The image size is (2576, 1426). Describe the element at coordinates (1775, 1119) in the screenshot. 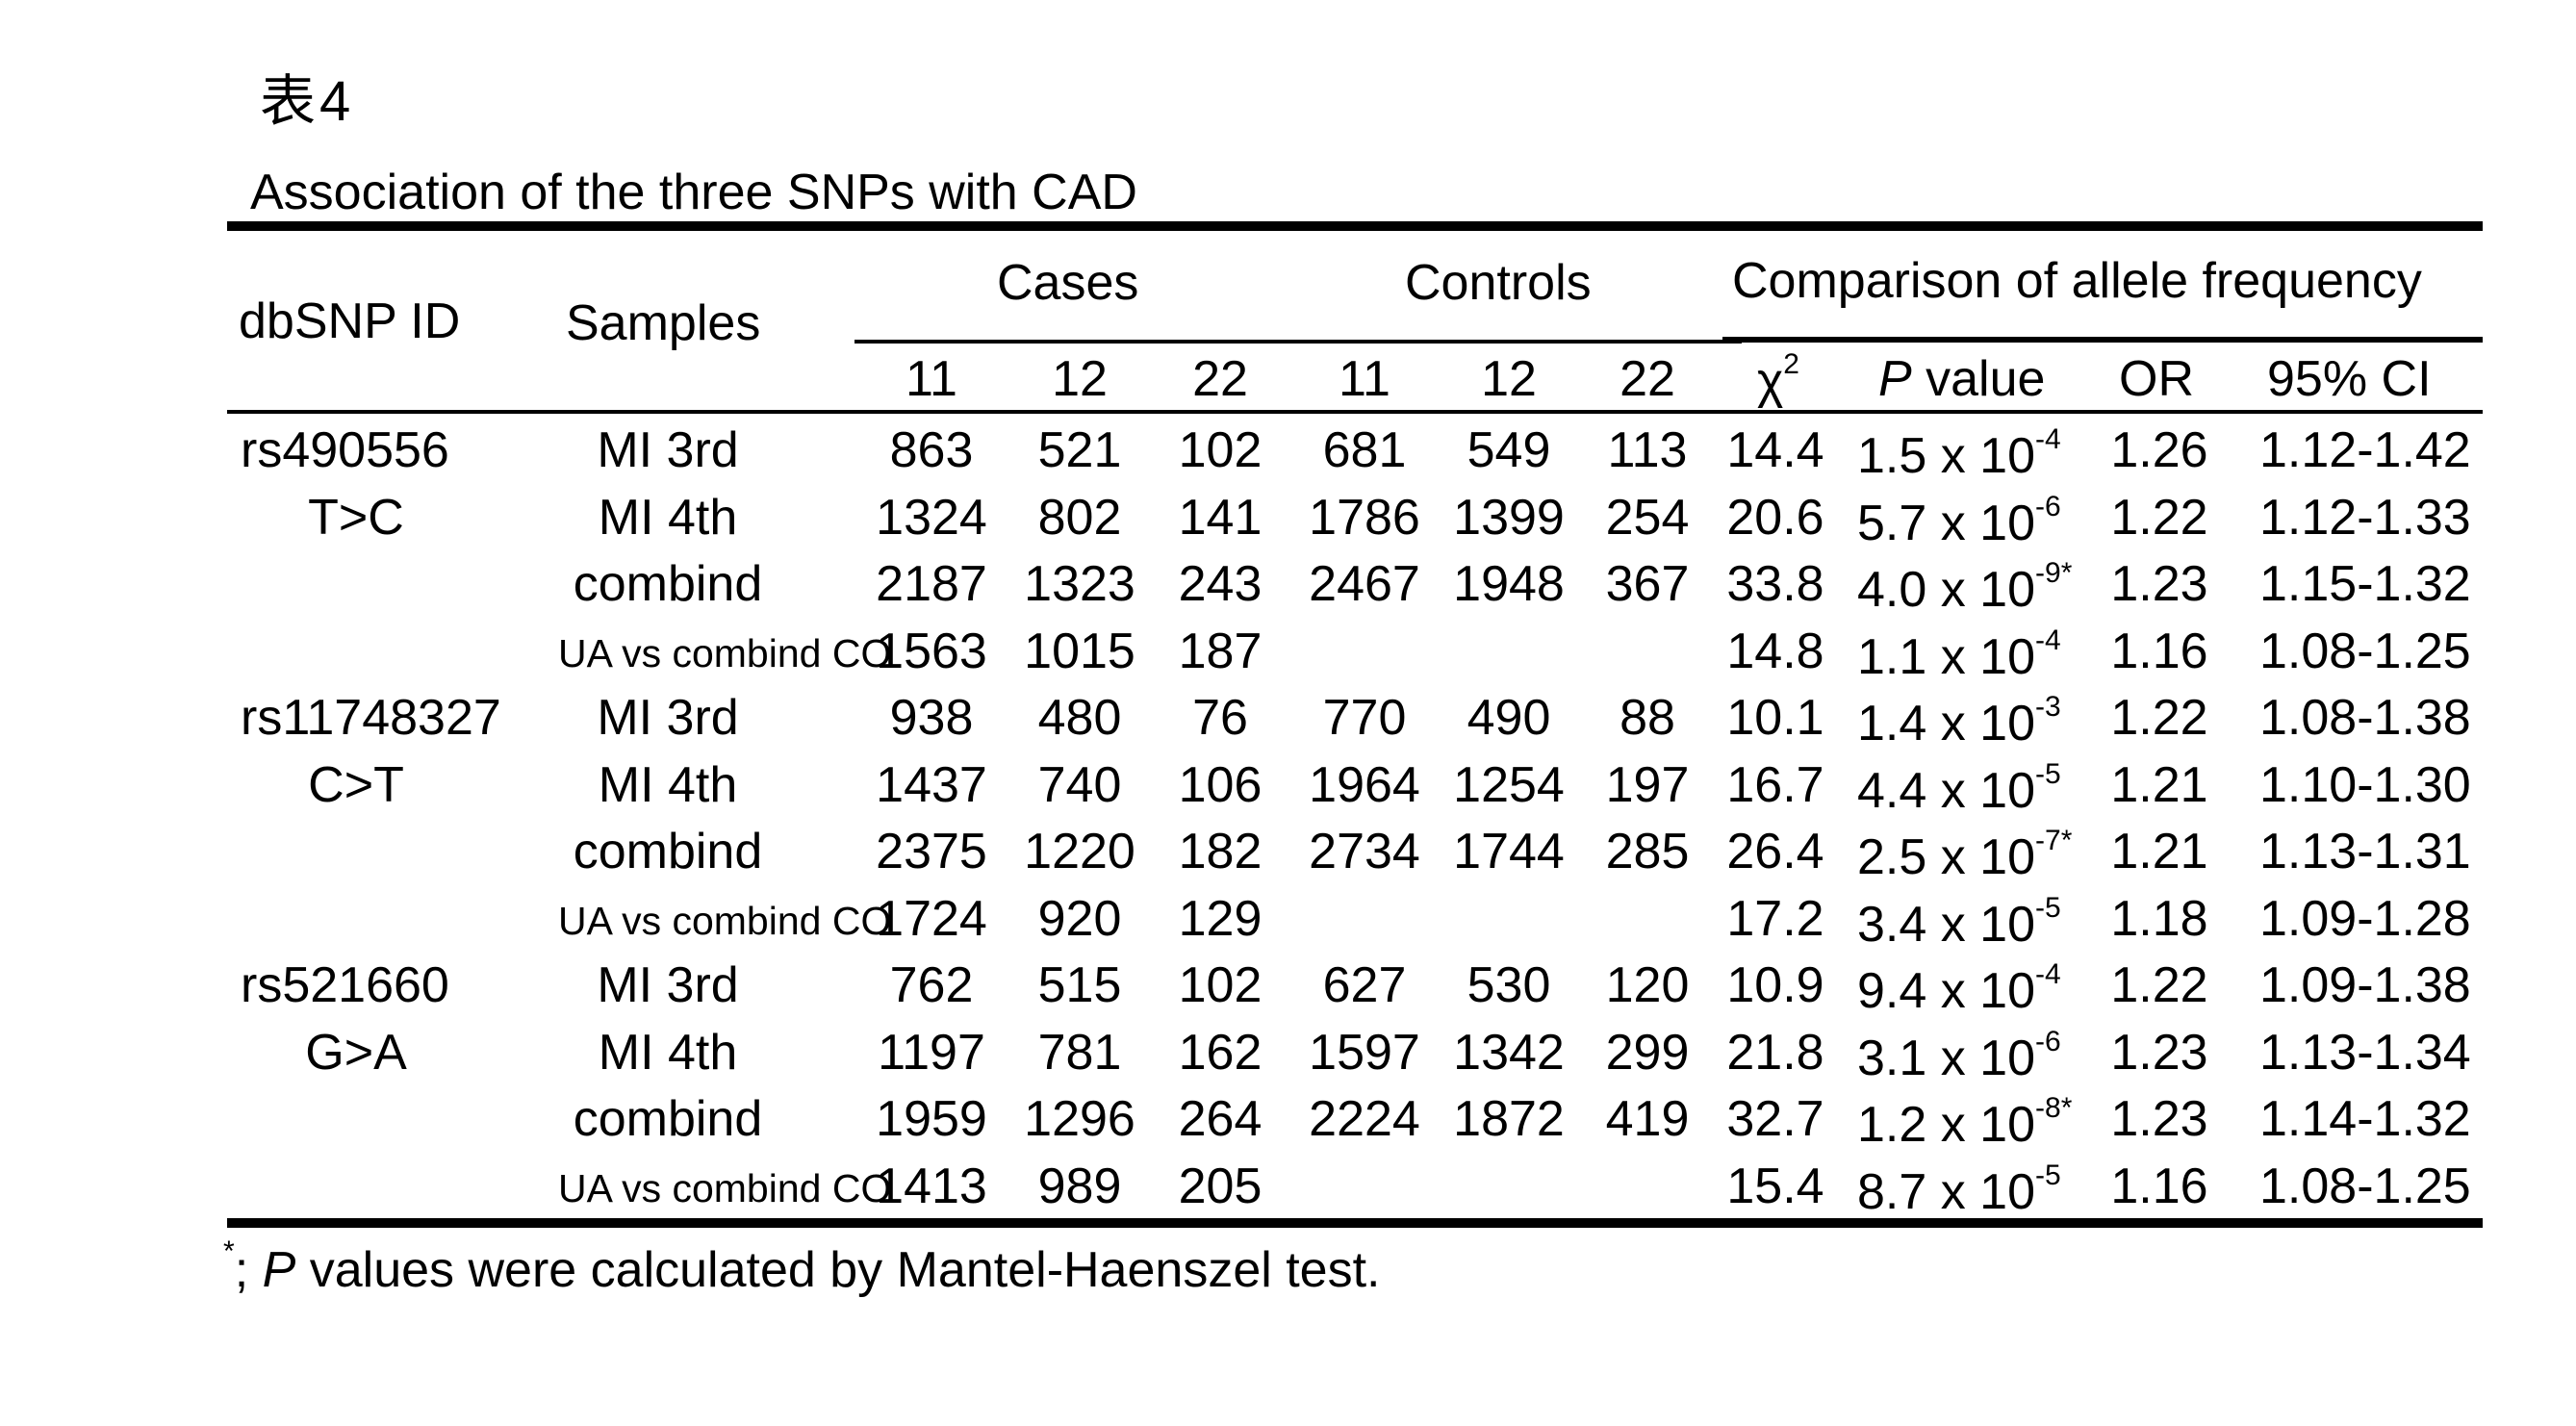

I see `chi-square-value: 32.7` at that location.